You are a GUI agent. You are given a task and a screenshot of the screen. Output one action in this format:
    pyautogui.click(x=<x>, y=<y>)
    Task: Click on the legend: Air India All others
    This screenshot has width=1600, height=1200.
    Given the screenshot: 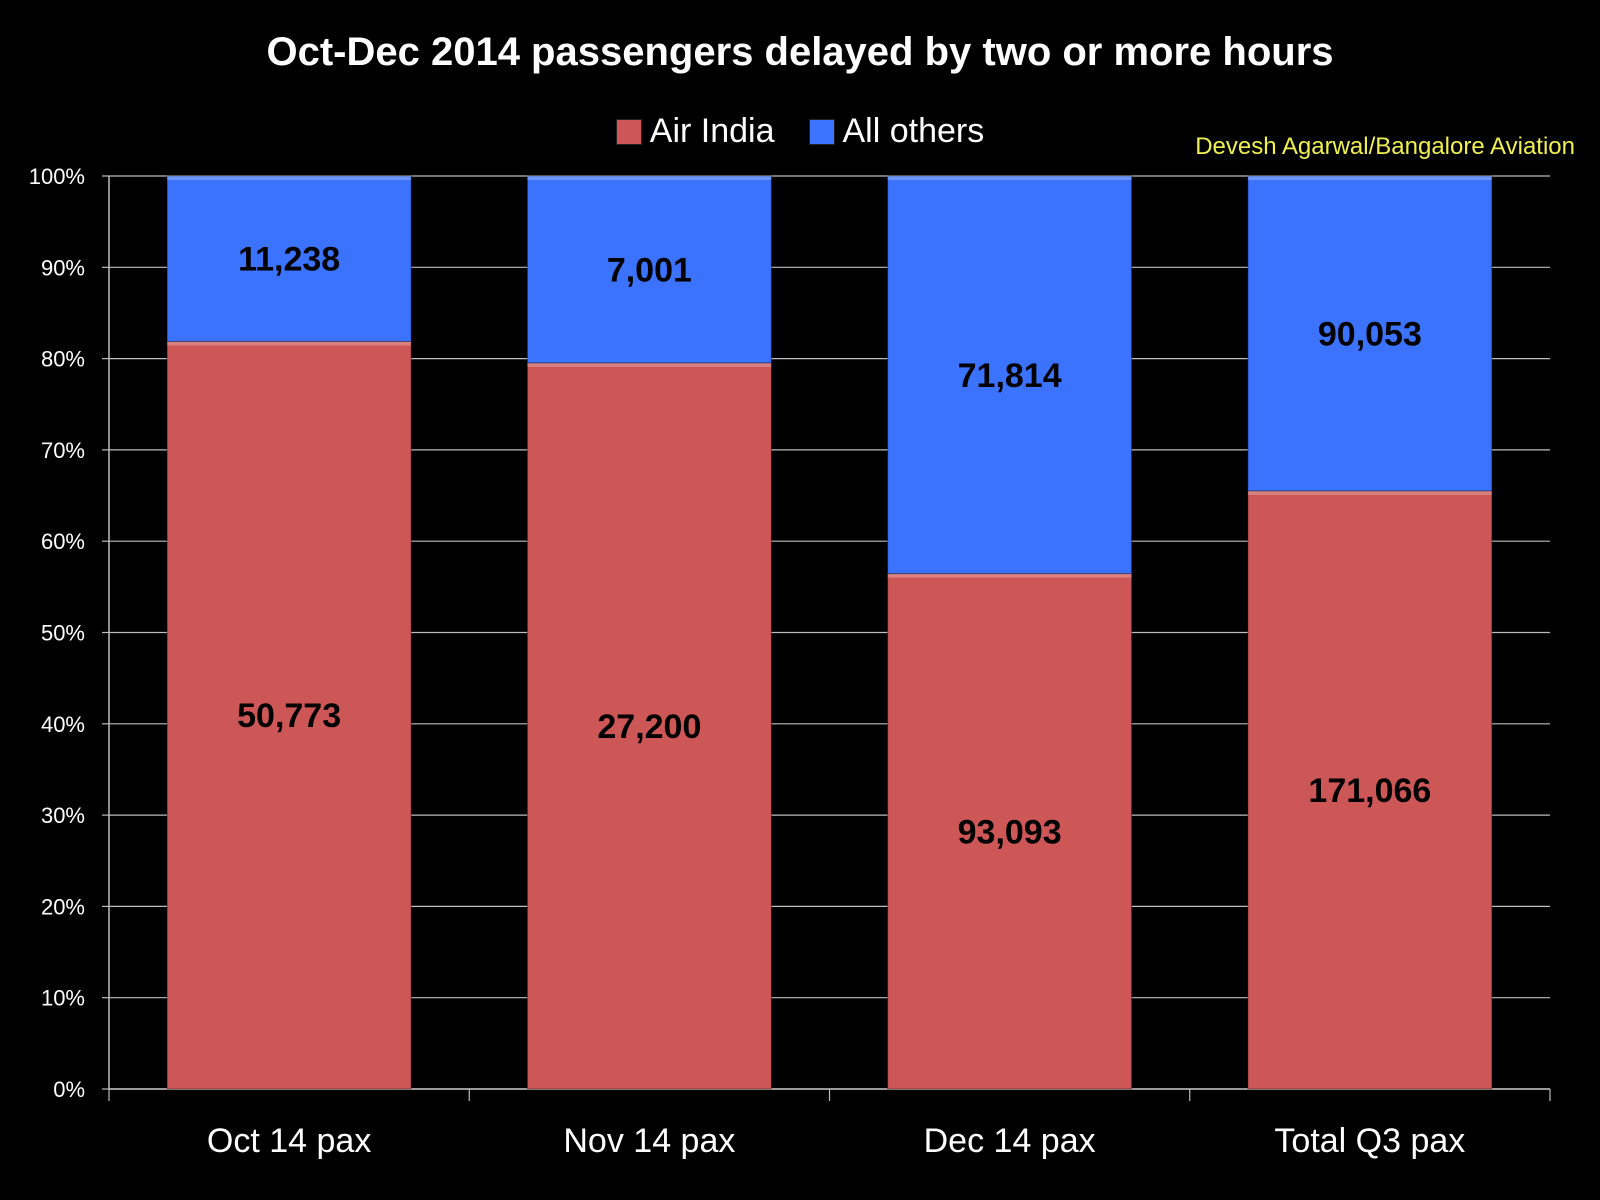 What is the action you would take?
    pyautogui.click(x=800, y=131)
    